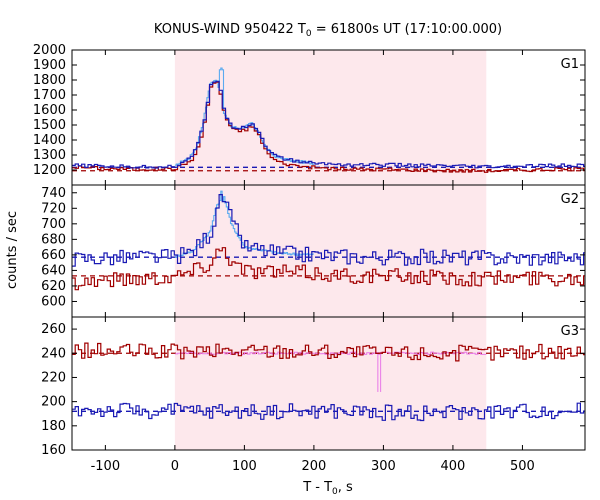  Describe the element at coordinates (175, 466) in the screenshot. I see `x-tick-label: 0` at that location.